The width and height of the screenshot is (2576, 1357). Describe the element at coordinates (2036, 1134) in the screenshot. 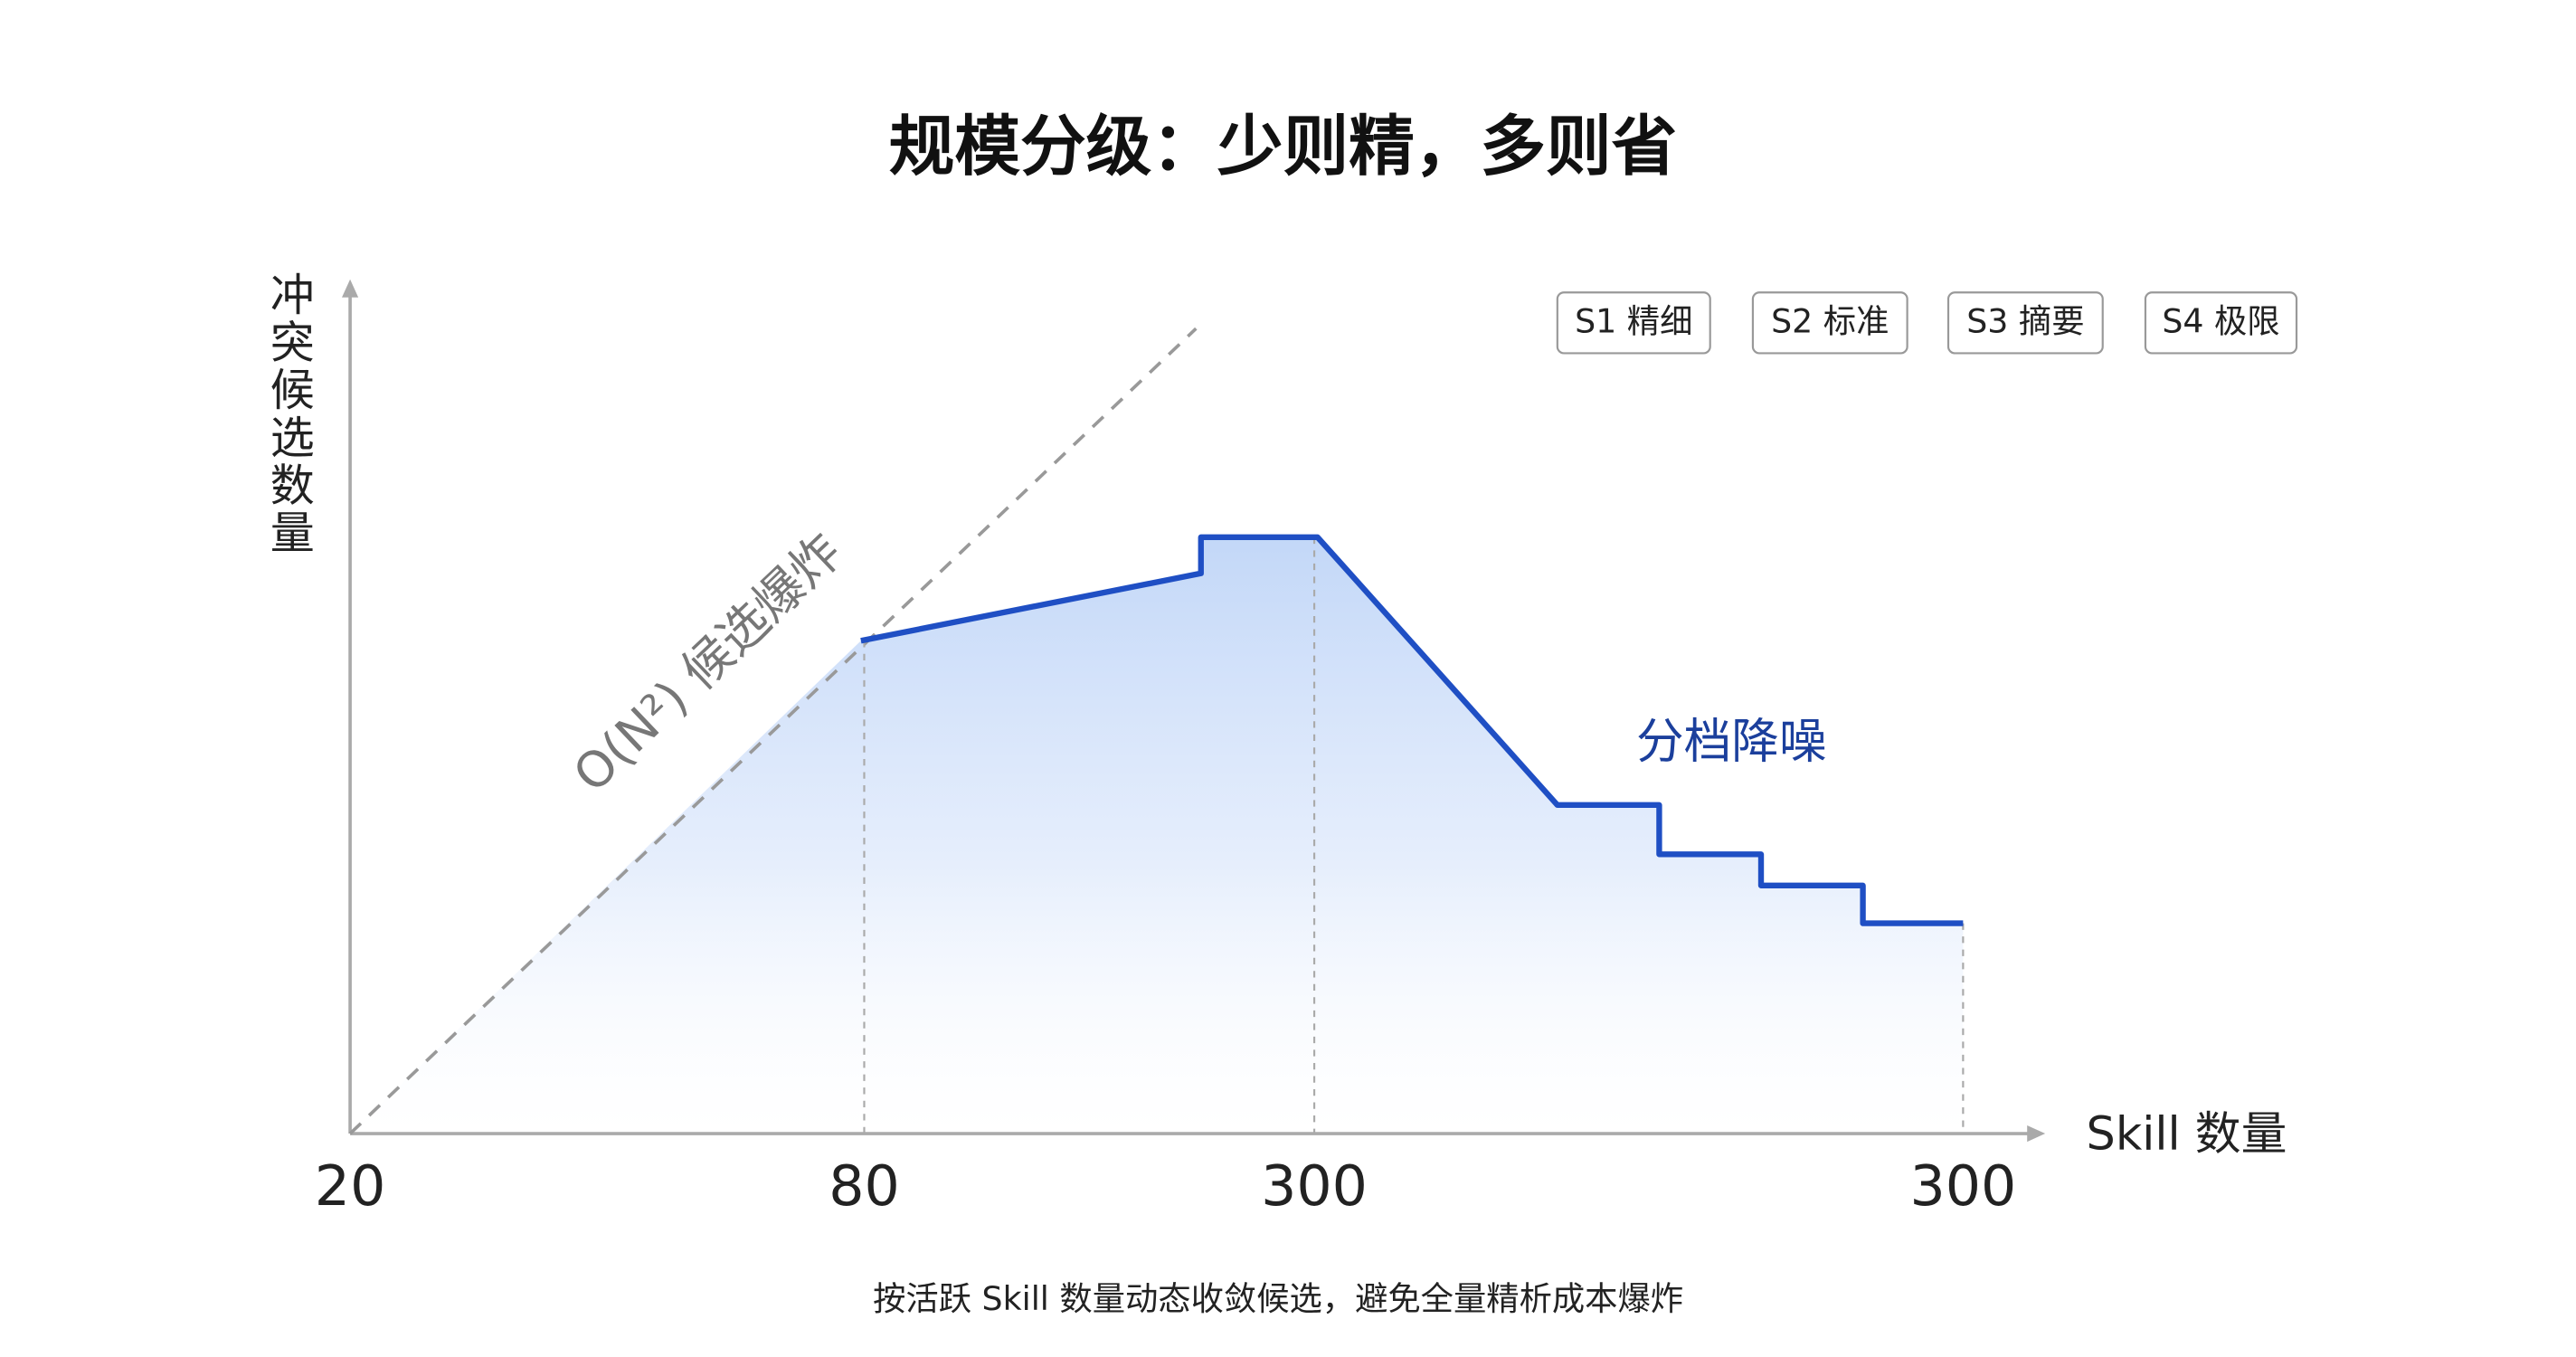

I see `x-axis-arrow` at that location.